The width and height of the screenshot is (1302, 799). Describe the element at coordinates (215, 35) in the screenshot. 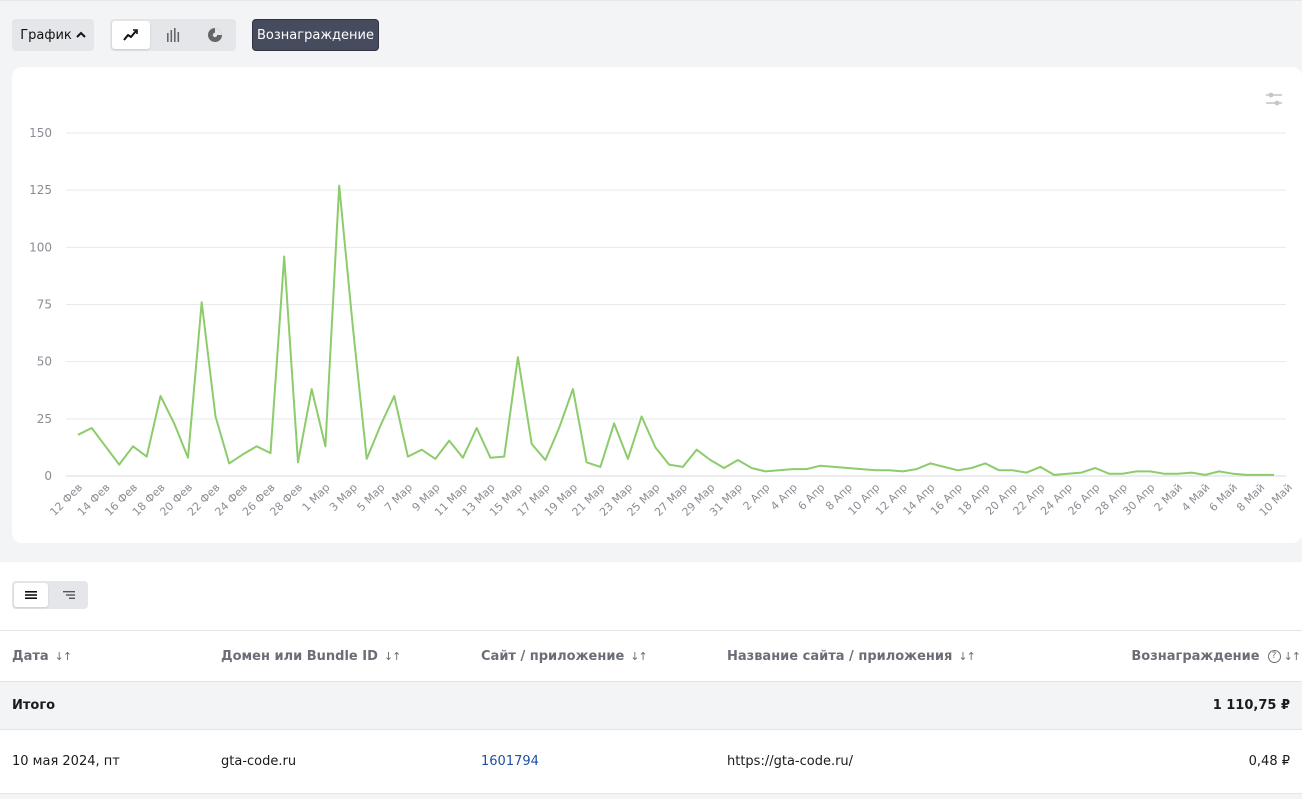

I see `pie-chart-option` at that location.